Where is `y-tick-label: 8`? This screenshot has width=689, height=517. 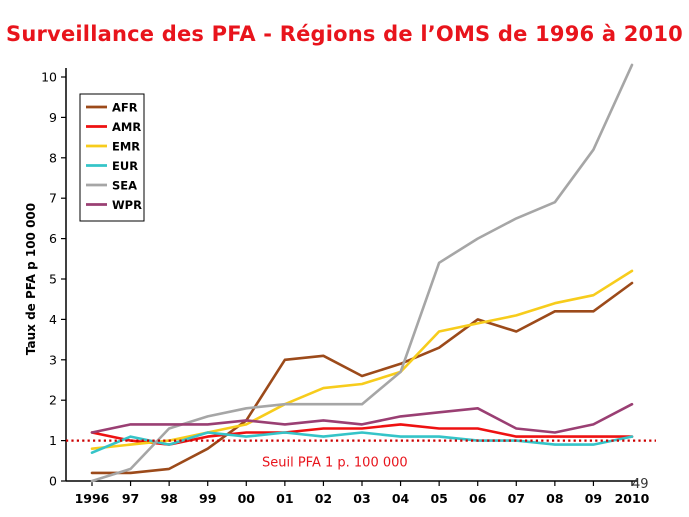 y-tick-label: 8 is located at coordinates (53, 157).